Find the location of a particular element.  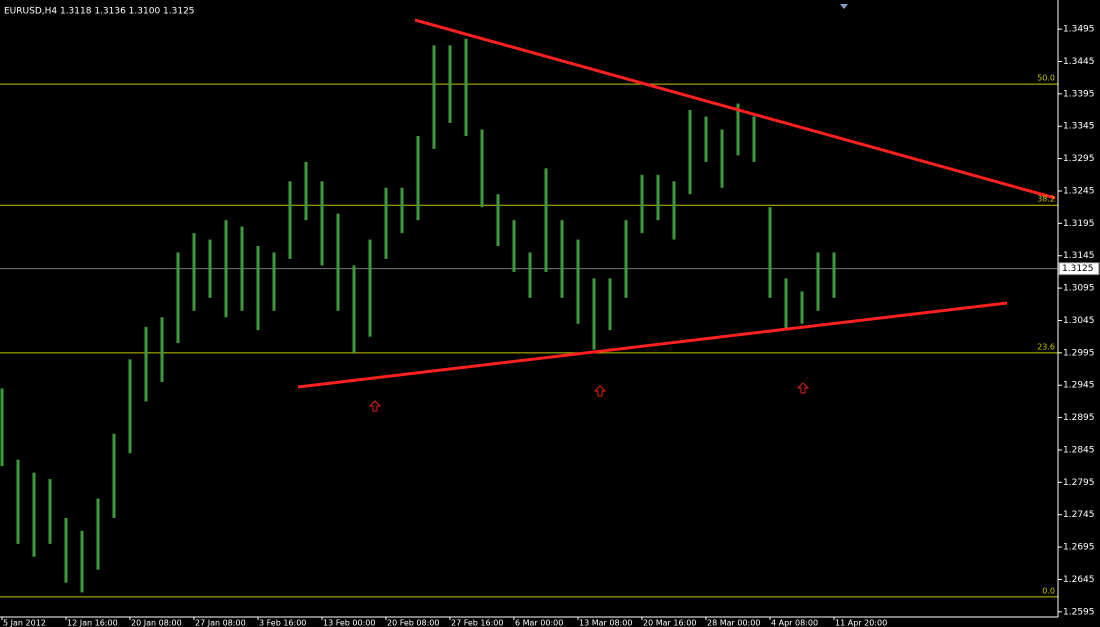

x-tick-label: 4 Apr 08:00 is located at coordinates (794, 623).